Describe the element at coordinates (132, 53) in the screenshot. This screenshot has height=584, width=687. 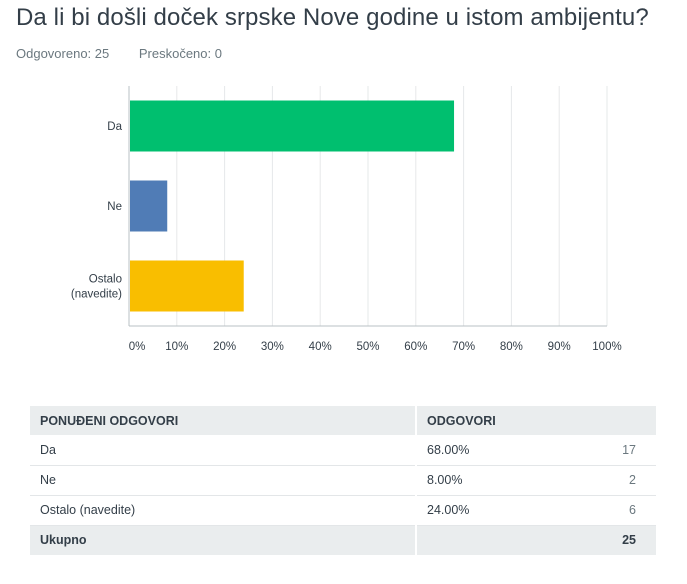
I see `response-stats: Odgovoreno: 25 Preskočeno: 0` at that location.